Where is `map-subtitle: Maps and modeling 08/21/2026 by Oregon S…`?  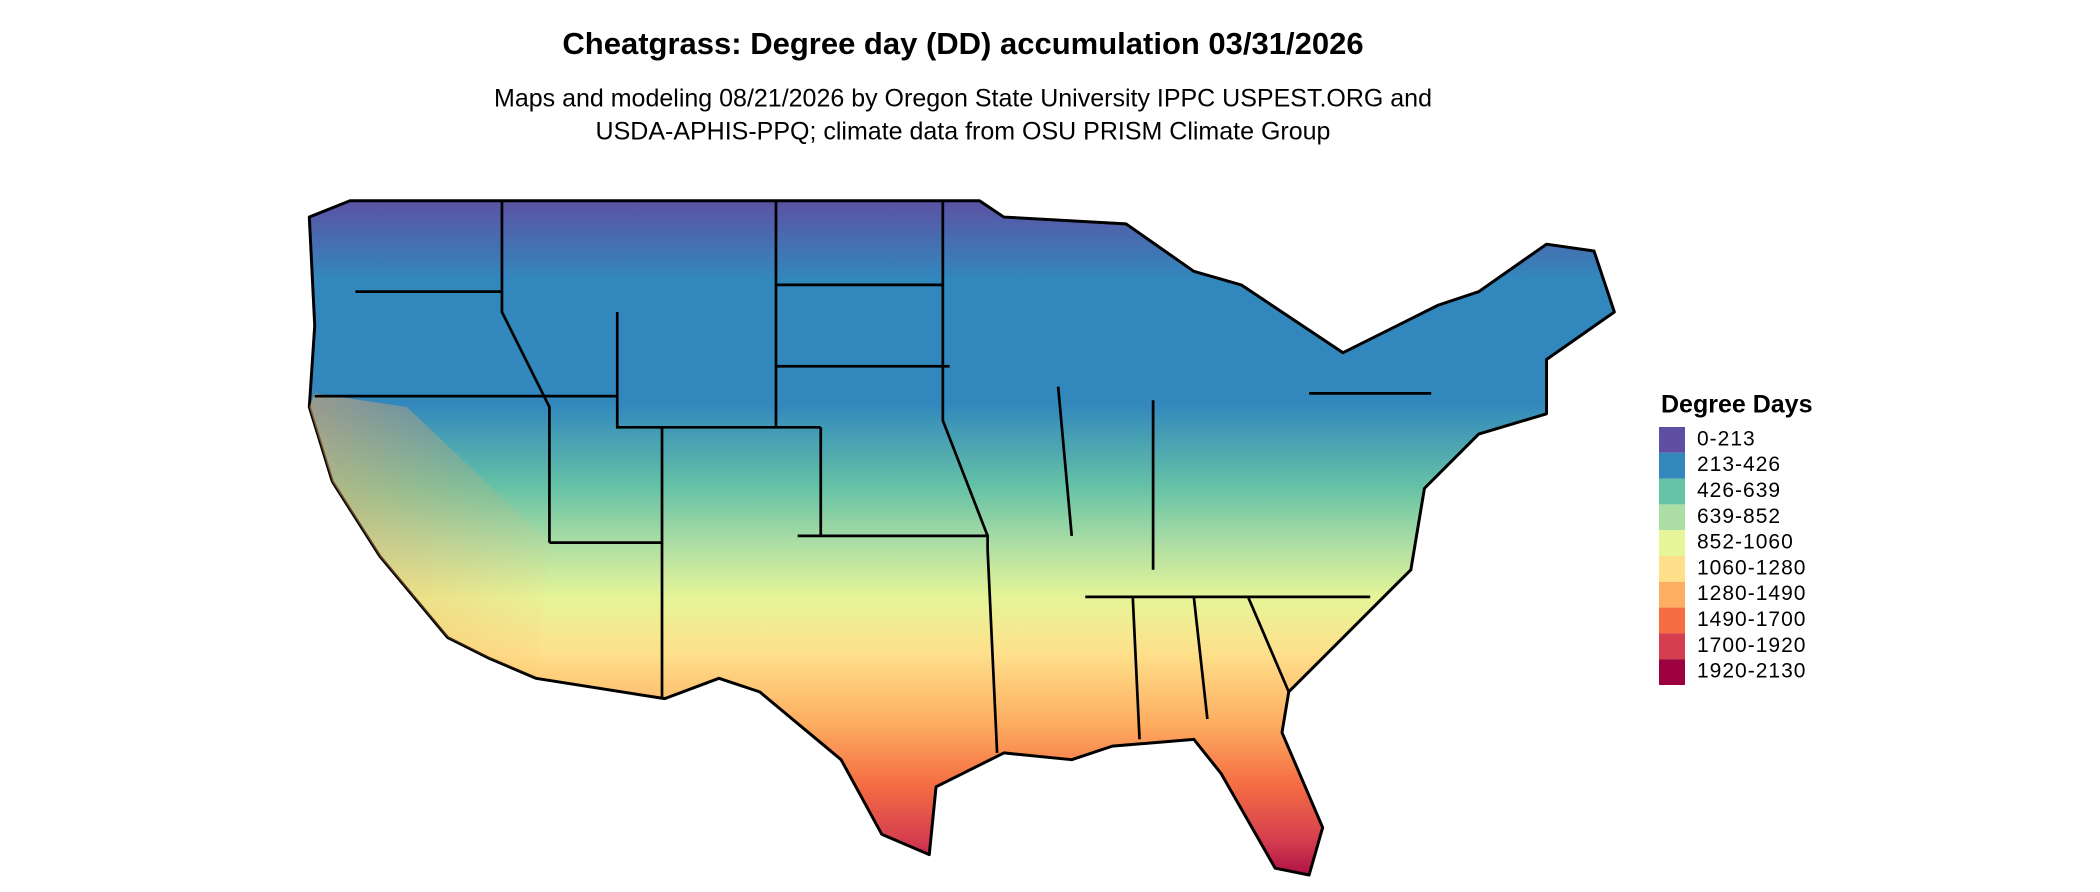
map-subtitle: Maps and modeling 08/21/2026 by Oregon S… is located at coordinates (963, 99).